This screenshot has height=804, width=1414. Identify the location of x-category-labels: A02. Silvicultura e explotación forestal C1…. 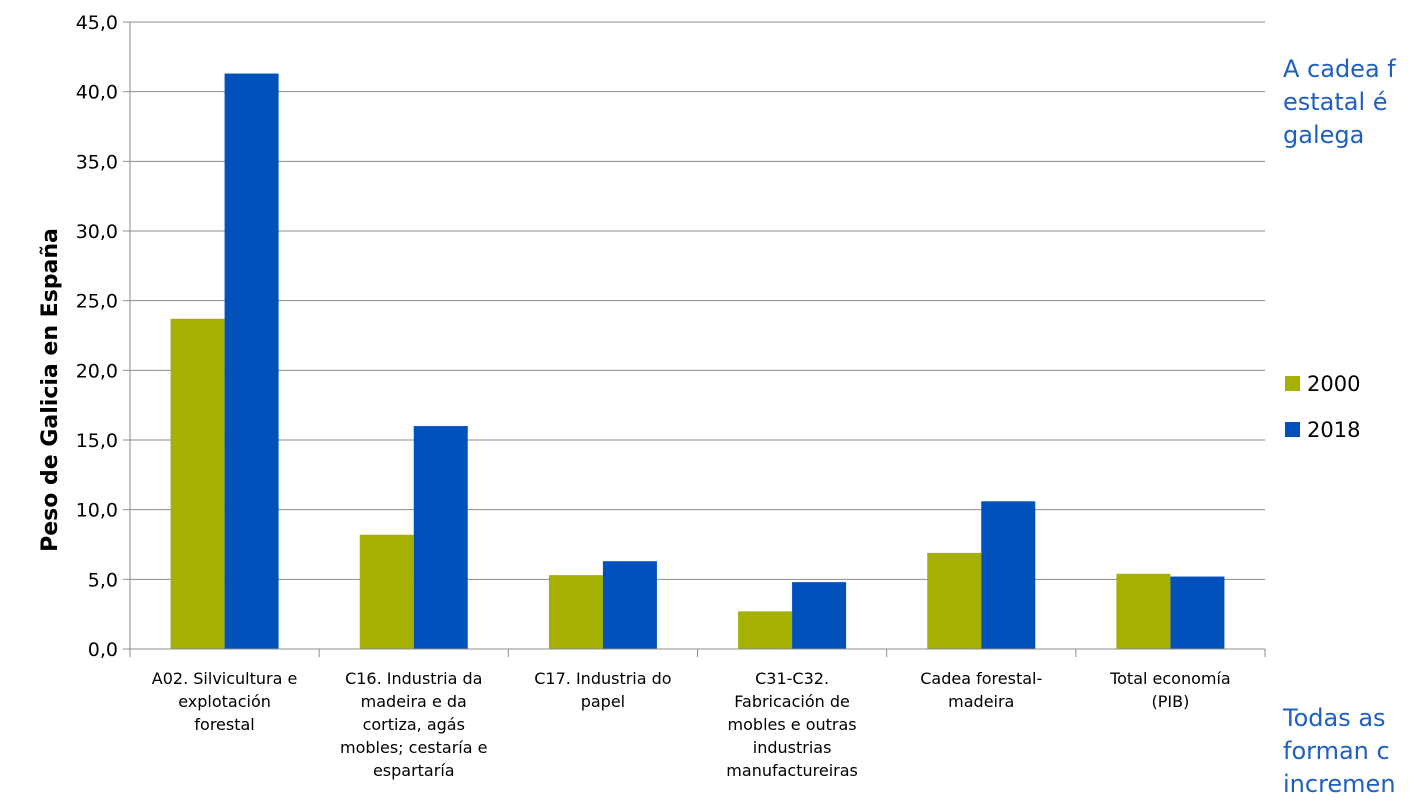
(691, 724).